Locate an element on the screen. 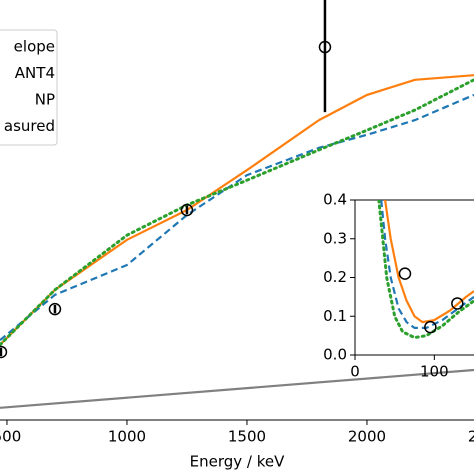 The image size is (474, 474). x-tick-label: 100 is located at coordinates (434, 372).